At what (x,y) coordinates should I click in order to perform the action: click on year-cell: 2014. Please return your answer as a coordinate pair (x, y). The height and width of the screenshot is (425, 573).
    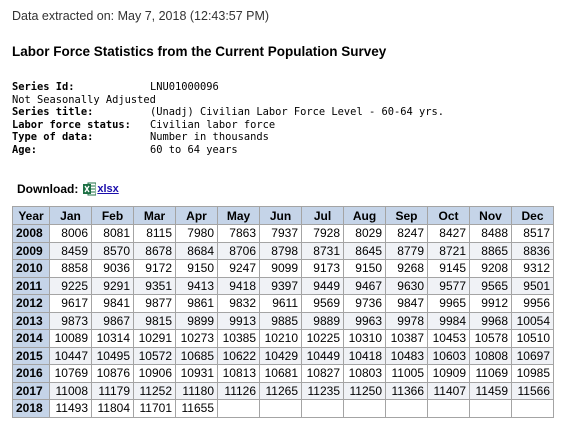
    Looking at the image, I should click on (31, 338).